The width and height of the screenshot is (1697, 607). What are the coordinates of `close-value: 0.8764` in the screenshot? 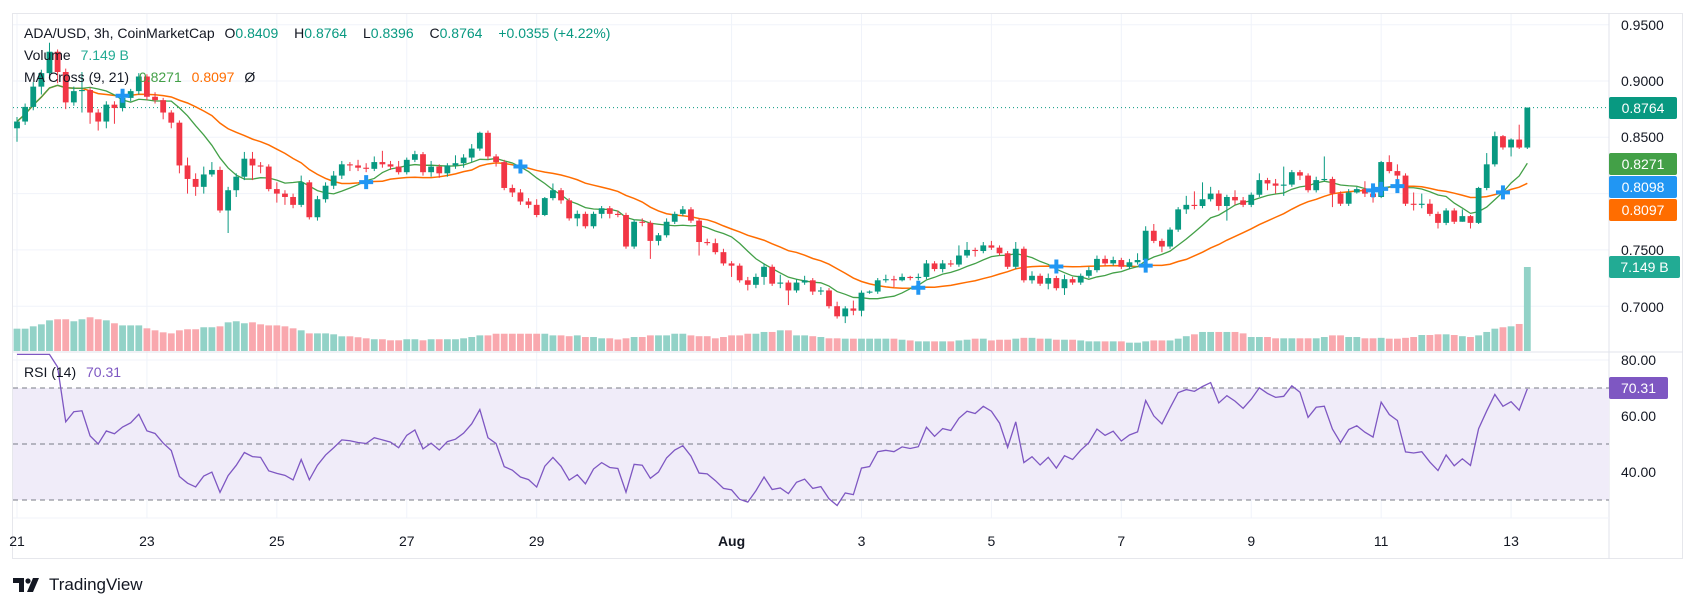 It's located at (461, 33).